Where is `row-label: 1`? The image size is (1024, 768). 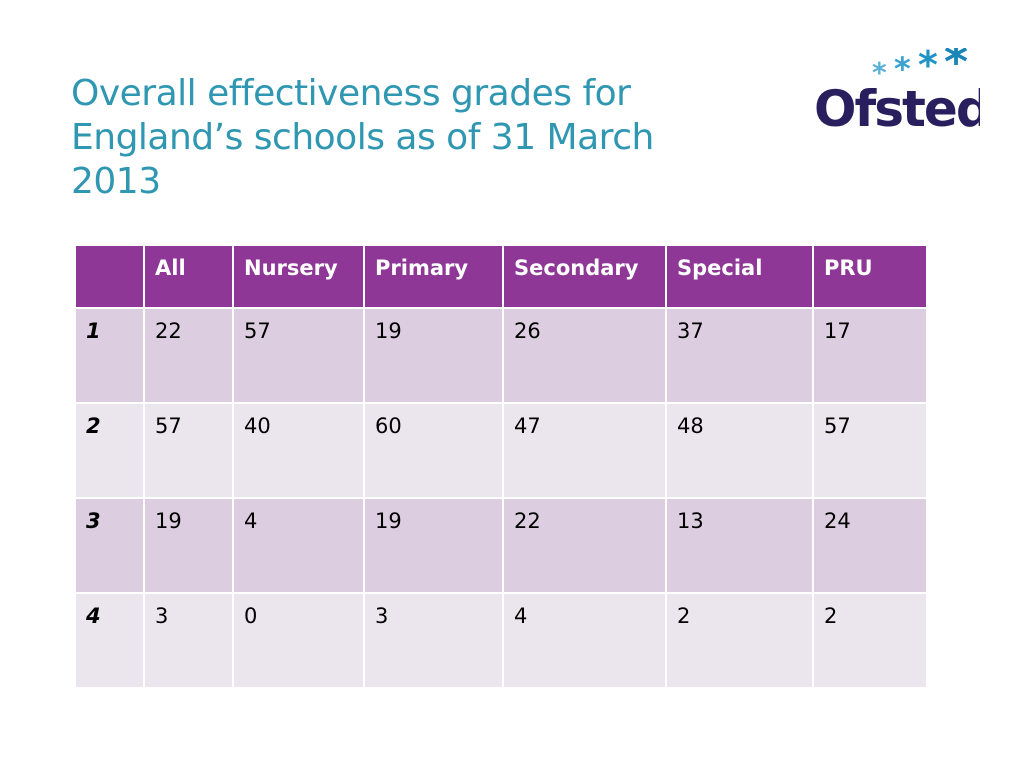 row-label: 1 is located at coordinates (109, 355).